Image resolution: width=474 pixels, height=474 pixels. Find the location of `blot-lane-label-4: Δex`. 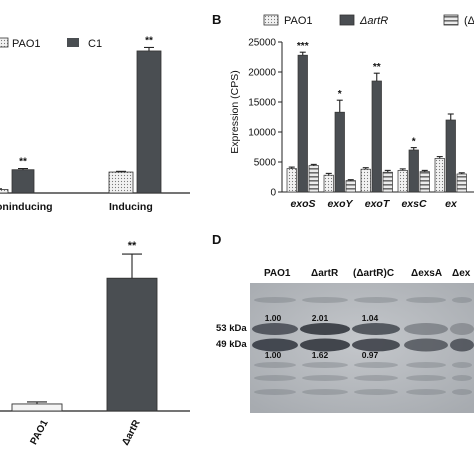

blot-lane-label-4: Δex is located at coordinates (461, 273).